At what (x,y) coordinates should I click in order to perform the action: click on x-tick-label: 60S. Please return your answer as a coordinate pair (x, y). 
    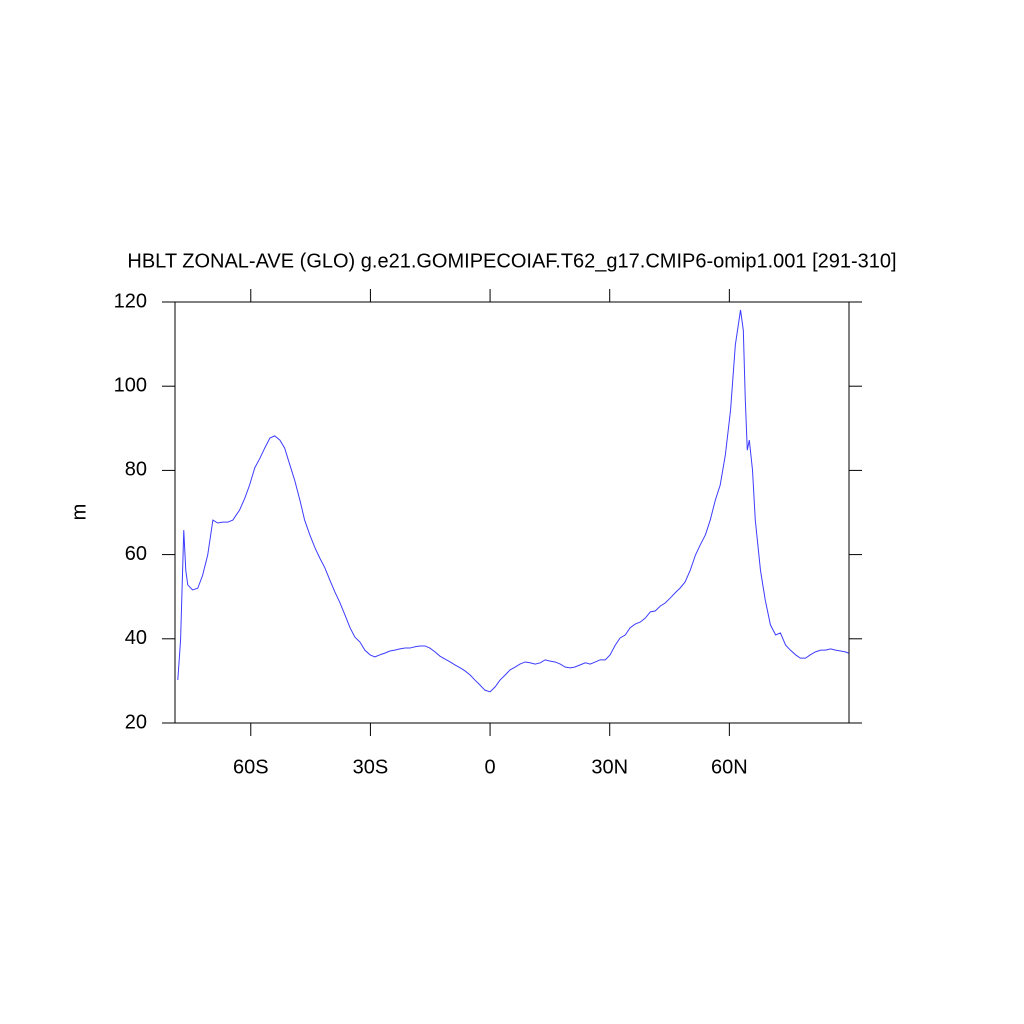
    Looking at the image, I should click on (251, 767).